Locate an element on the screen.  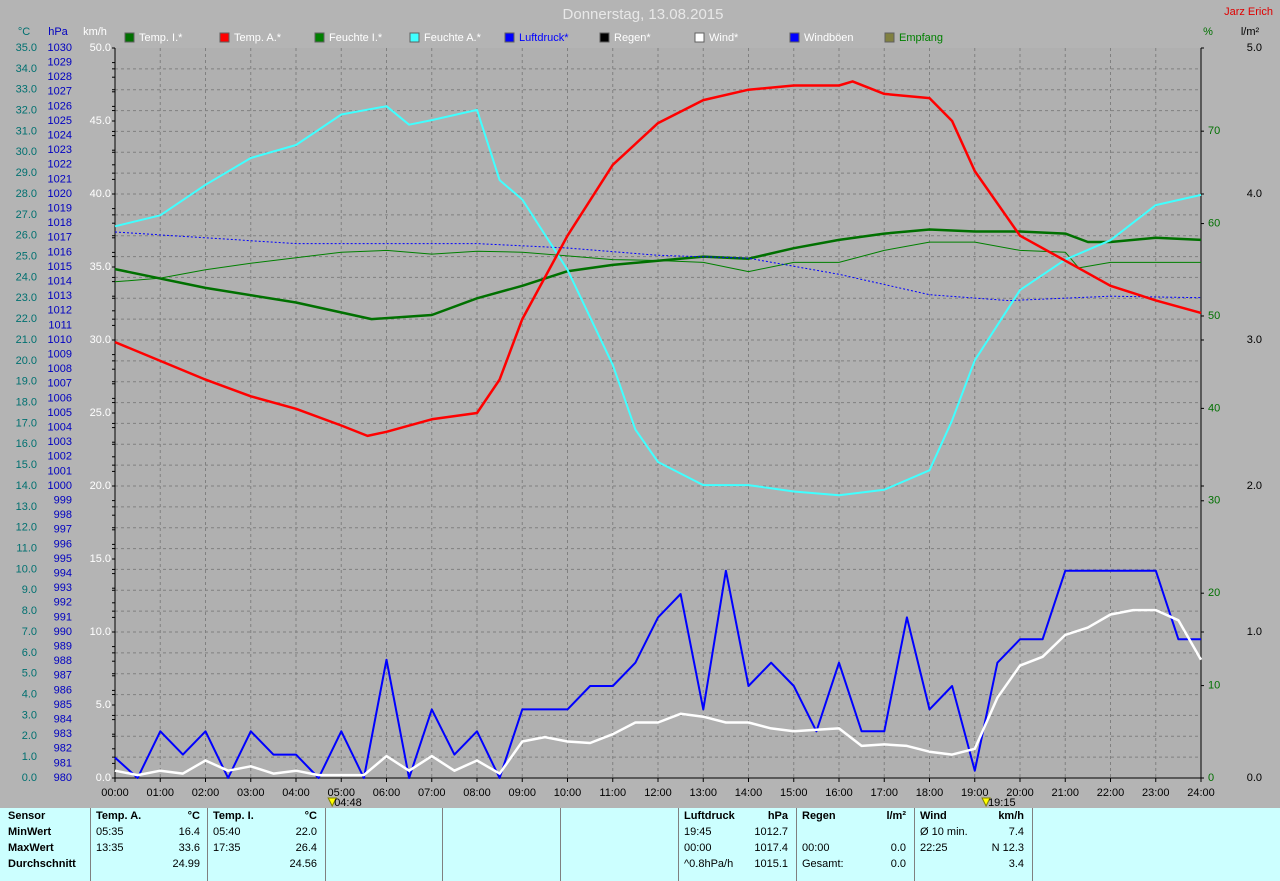
y-tick-label: 60 is located at coordinates (1214, 223).